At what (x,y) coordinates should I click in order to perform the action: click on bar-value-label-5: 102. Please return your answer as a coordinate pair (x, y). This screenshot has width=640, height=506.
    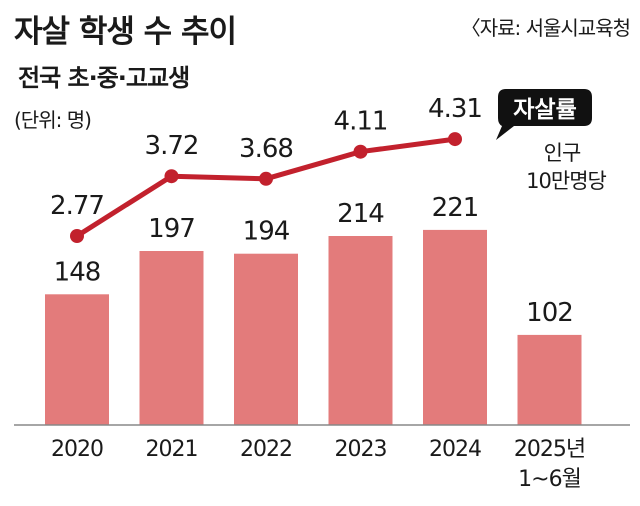
    Looking at the image, I should click on (549, 313).